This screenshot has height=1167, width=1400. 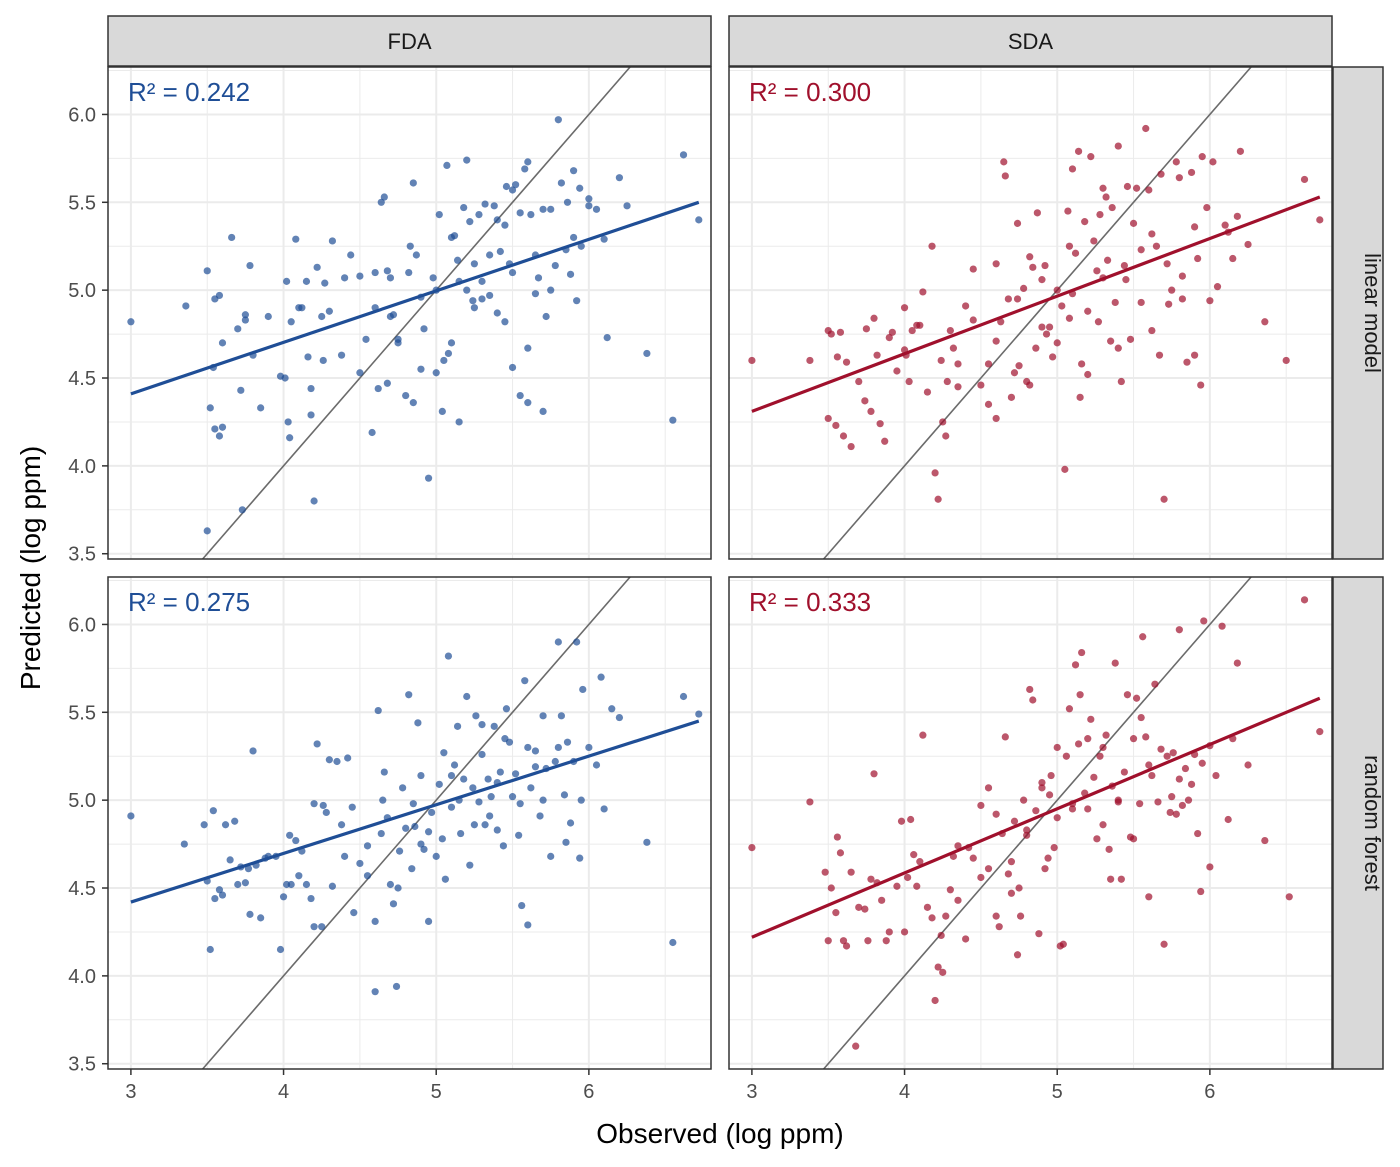 What do you see at coordinates (82, 555) in the screenshot?
I see `y-tick-label: 3.5` at bounding box center [82, 555].